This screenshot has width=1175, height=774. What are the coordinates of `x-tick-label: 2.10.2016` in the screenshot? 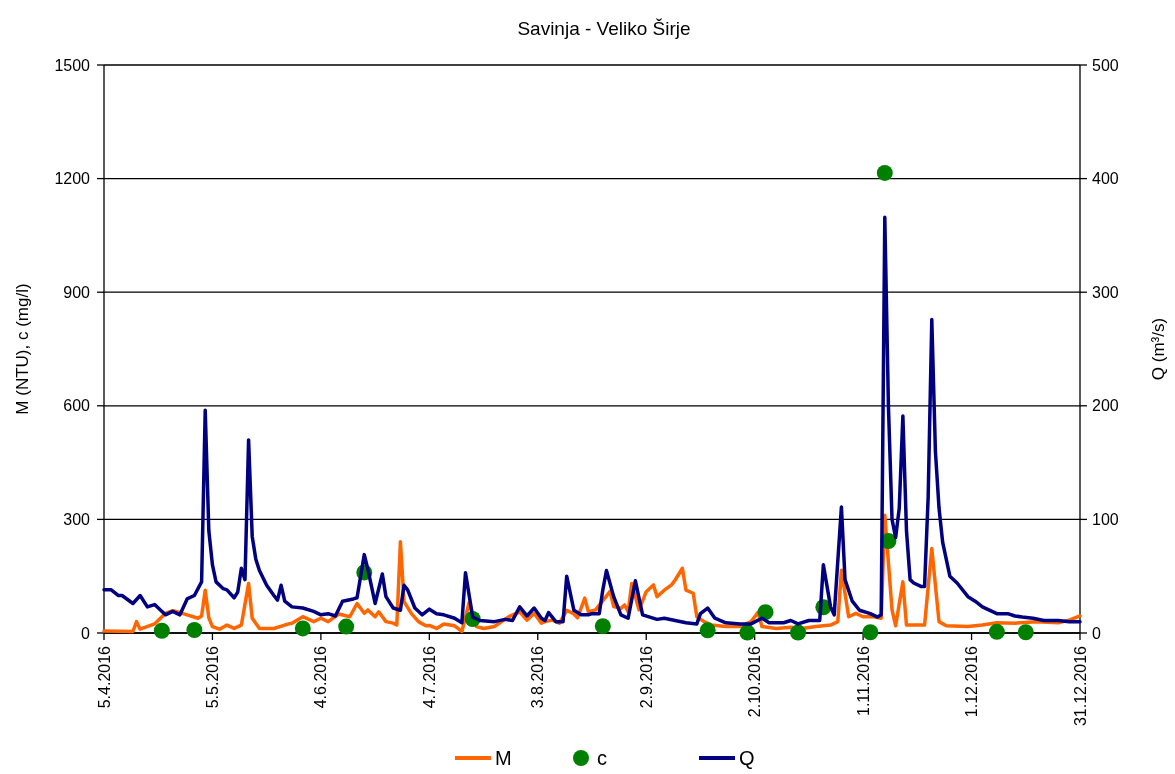 It's located at (755, 681).